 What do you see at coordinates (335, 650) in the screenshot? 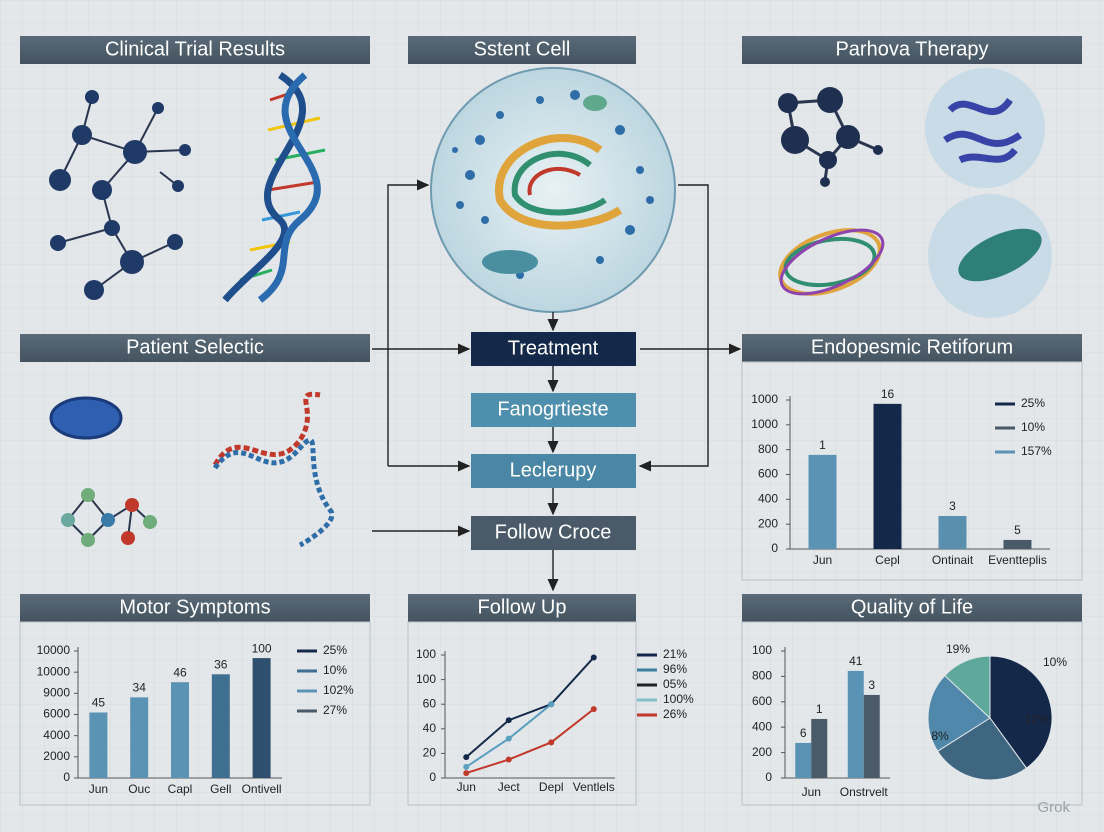
I see `legend-label: 25%` at bounding box center [335, 650].